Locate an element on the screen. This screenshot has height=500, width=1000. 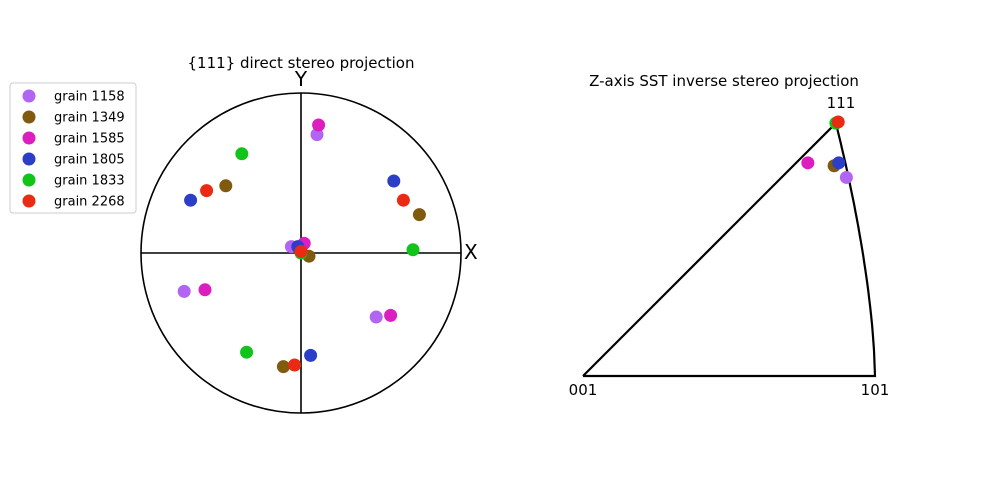
legend-label-grain-1158: grain 1158 is located at coordinates (89, 97).